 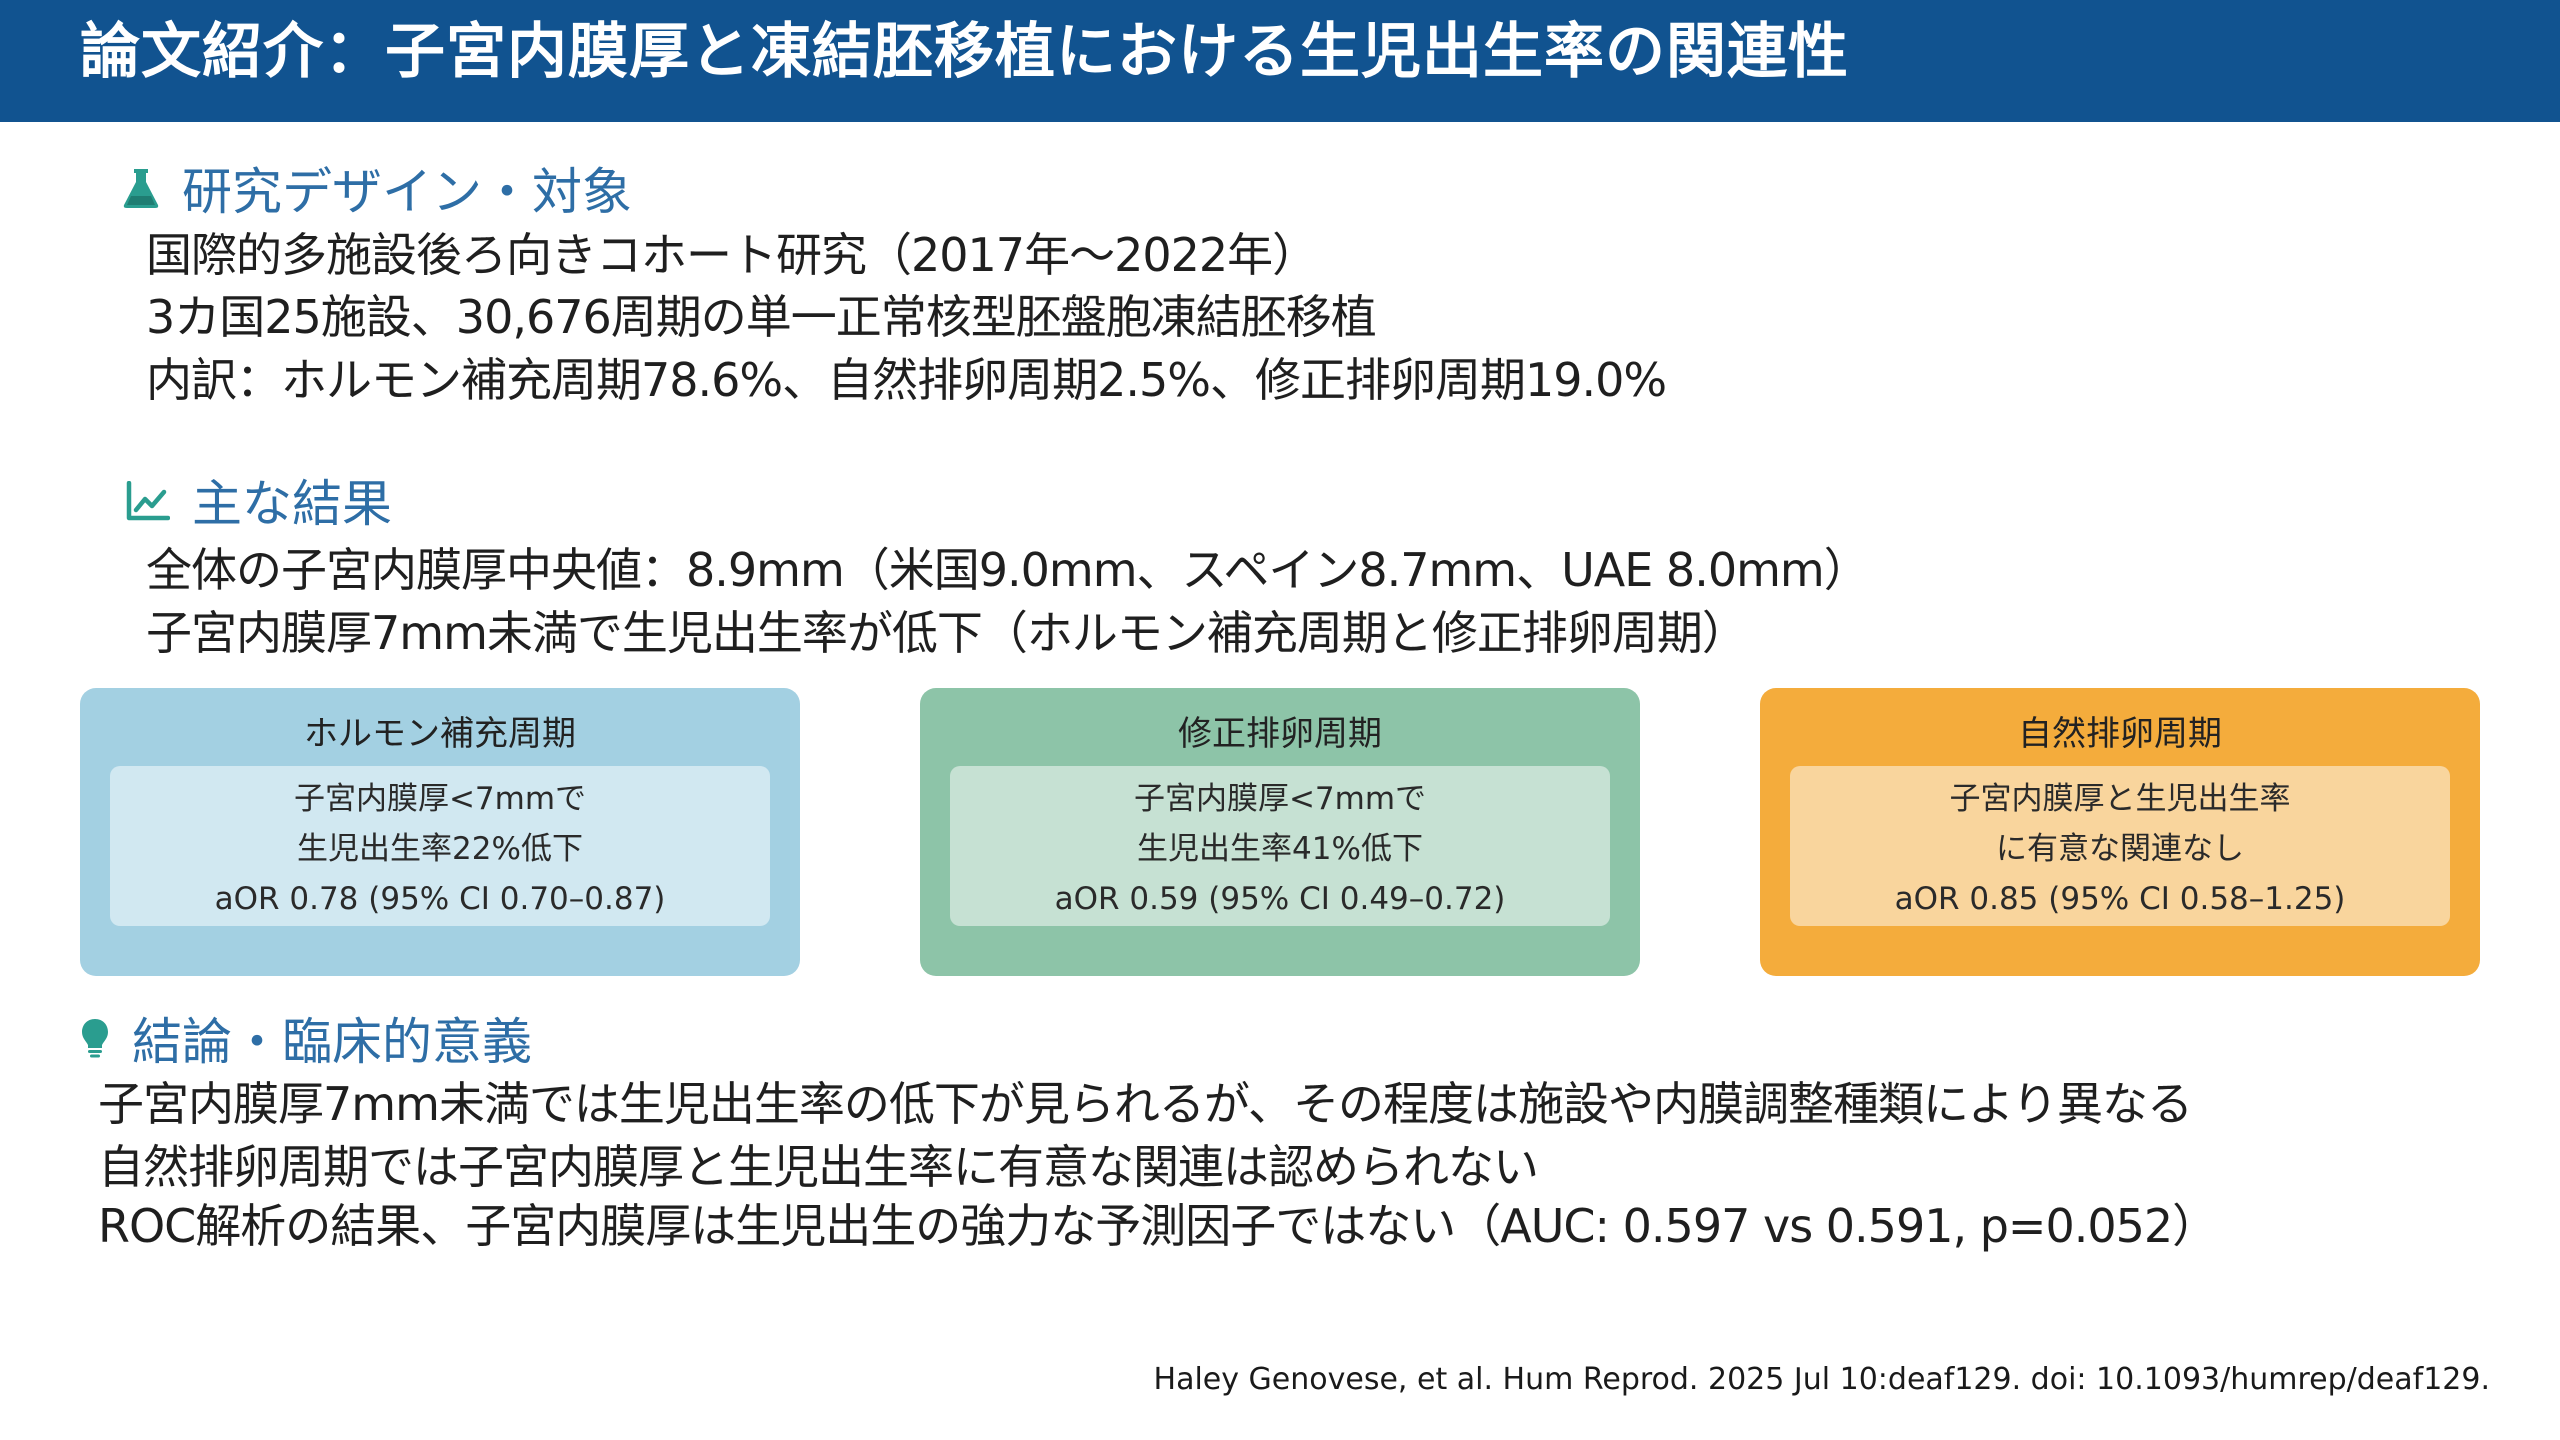 What do you see at coordinates (1280, 849) in the screenshot?
I see `card-result-line: 生児出生率41%低下` at bounding box center [1280, 849].